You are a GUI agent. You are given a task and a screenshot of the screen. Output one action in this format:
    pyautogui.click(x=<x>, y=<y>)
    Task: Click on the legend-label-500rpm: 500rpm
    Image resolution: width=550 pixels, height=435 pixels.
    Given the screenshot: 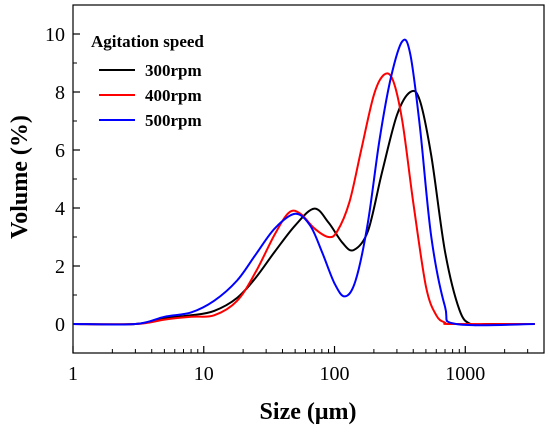 What is the action you would take?
    pyautogui.click(x=173, y=120)
    